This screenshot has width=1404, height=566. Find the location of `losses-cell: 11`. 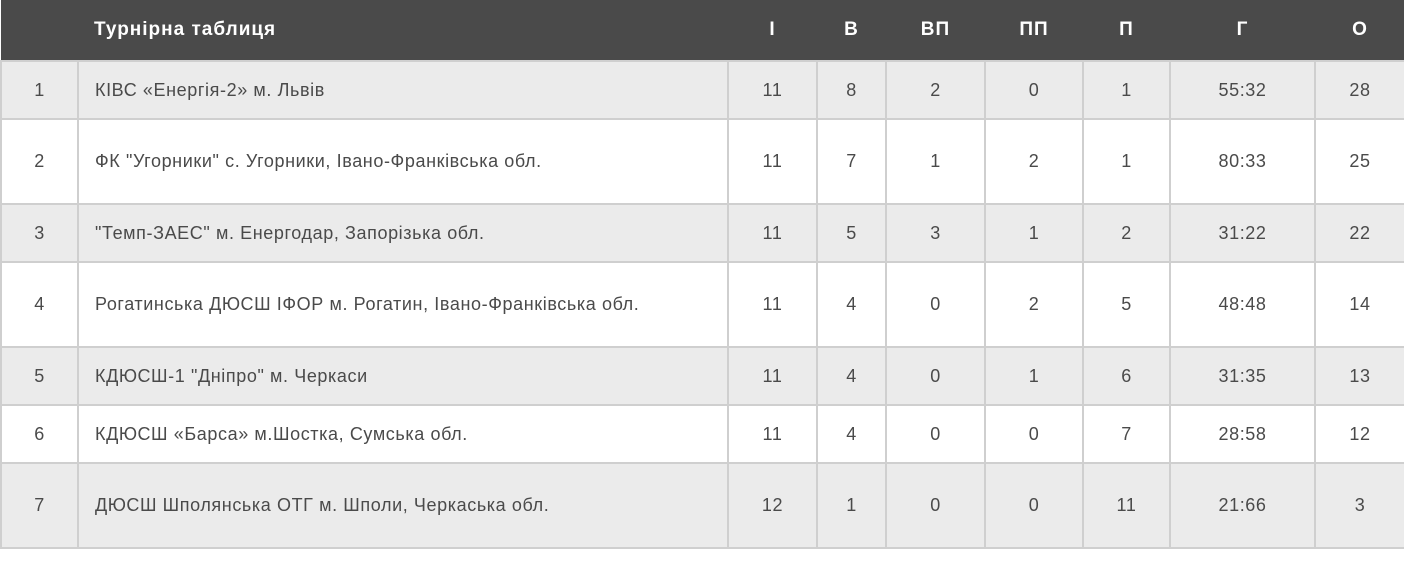

losses-cell: 11 is located at coordinates (1126, 505).